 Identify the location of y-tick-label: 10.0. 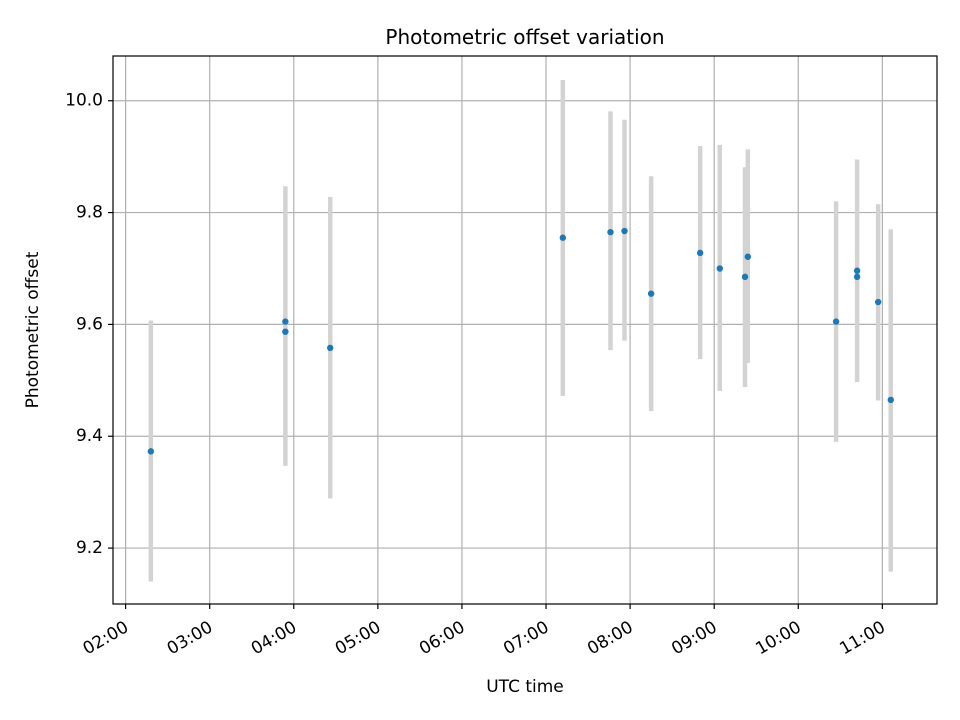
(84, 101).